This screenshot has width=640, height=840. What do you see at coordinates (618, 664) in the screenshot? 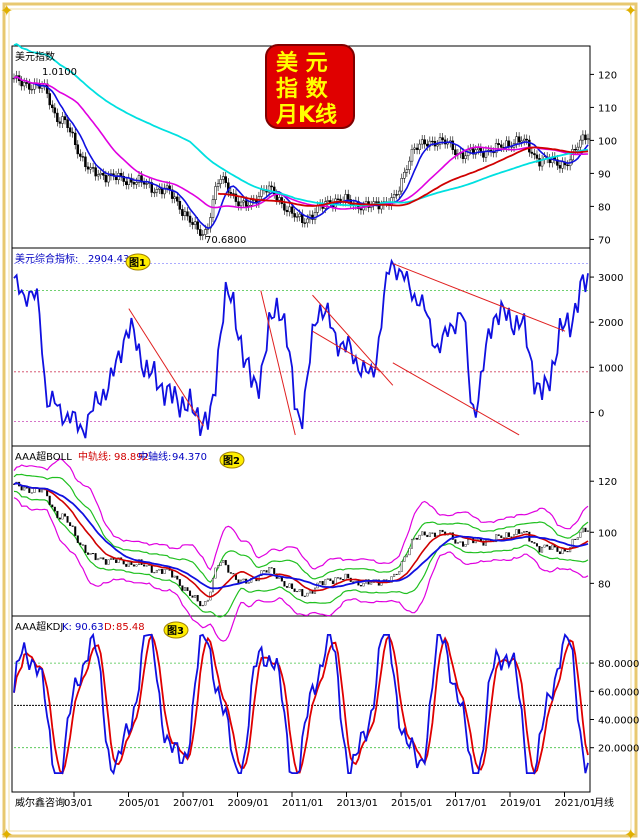
I see `y-tick-label: 80.0000` at bounding box center [618, 664].